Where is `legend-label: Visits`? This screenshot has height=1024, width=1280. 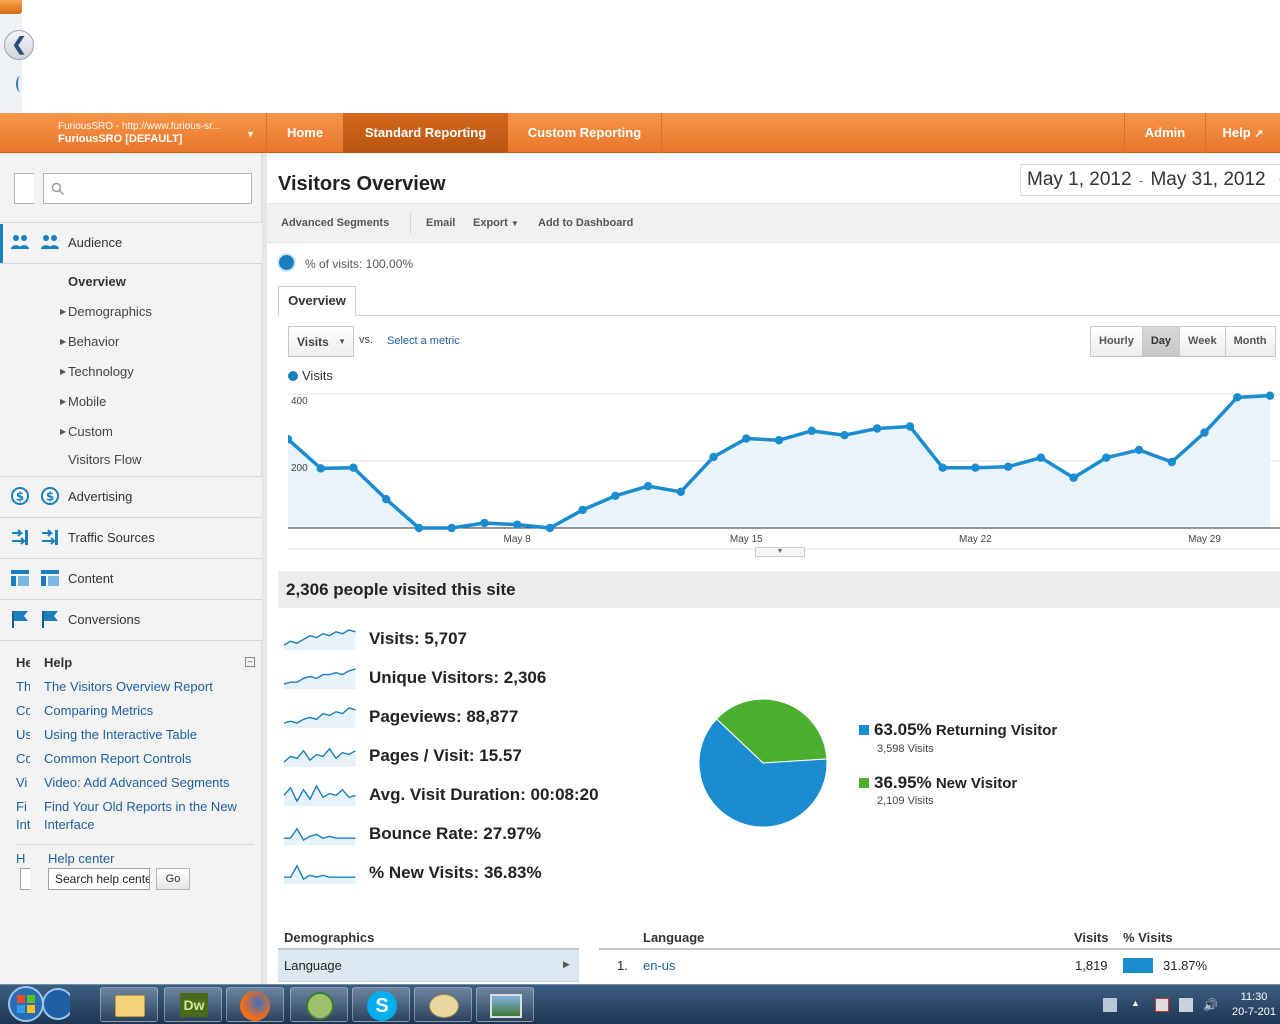
legend-label: Visits is located at coordinates (317, 375).